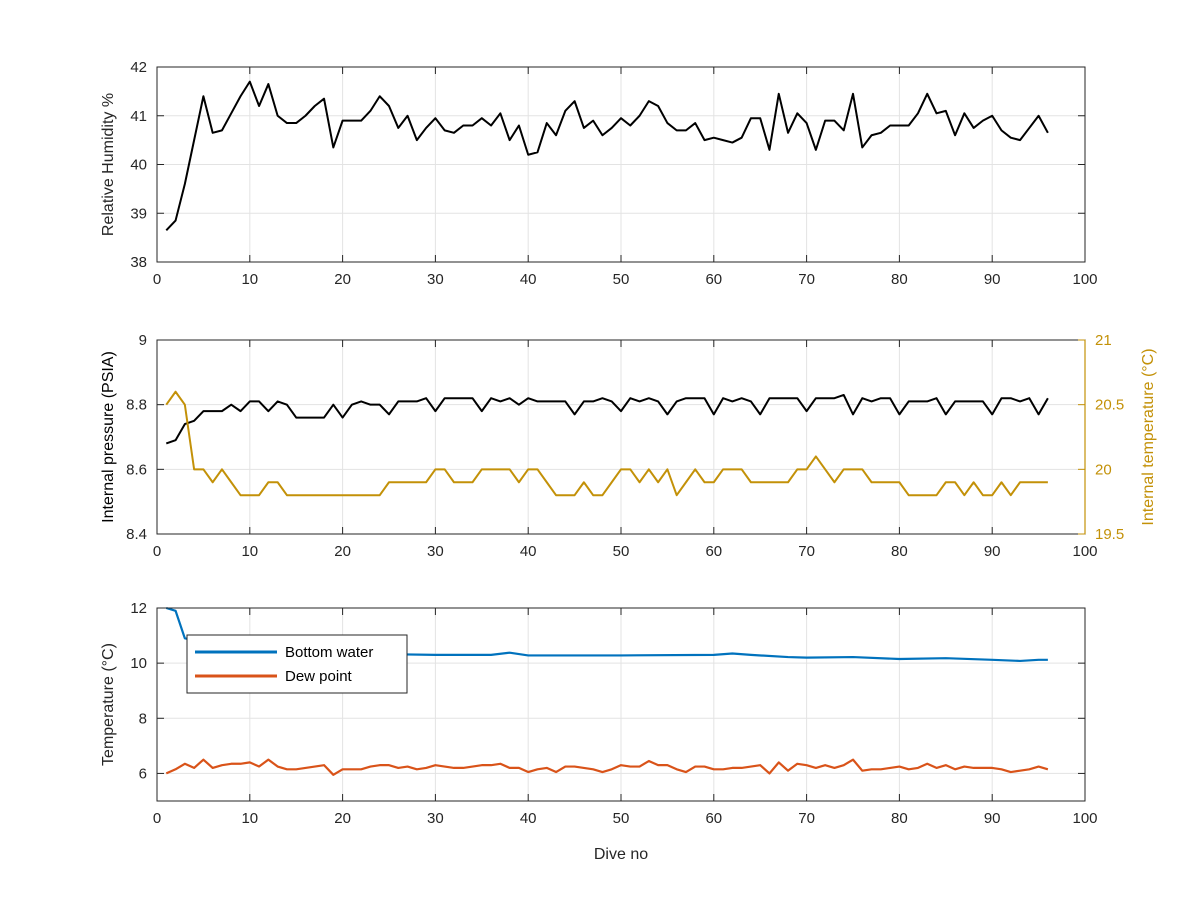 This screenshot has width=1200, height=900. What do you see at coordinates (138, 262) in the screenshot?
I see `y-tick-label: 38` at bounding box center [138, 262].